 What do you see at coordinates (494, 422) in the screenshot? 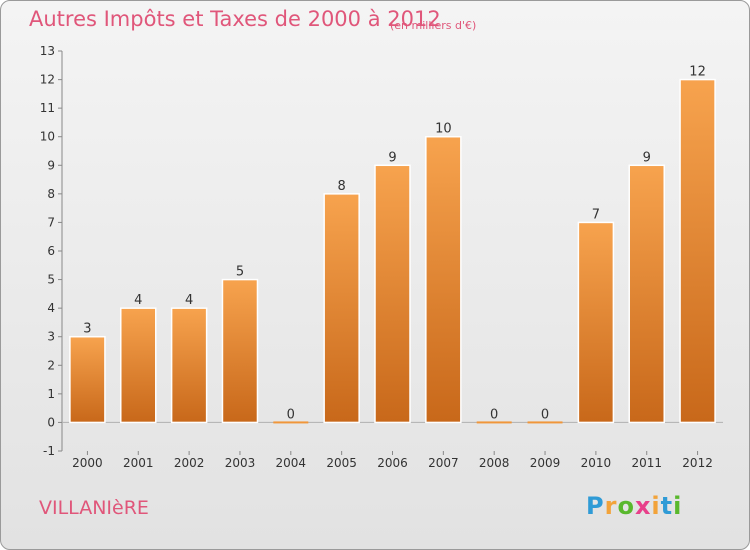
I see `bar-2008` at bounding box center [494, 422].